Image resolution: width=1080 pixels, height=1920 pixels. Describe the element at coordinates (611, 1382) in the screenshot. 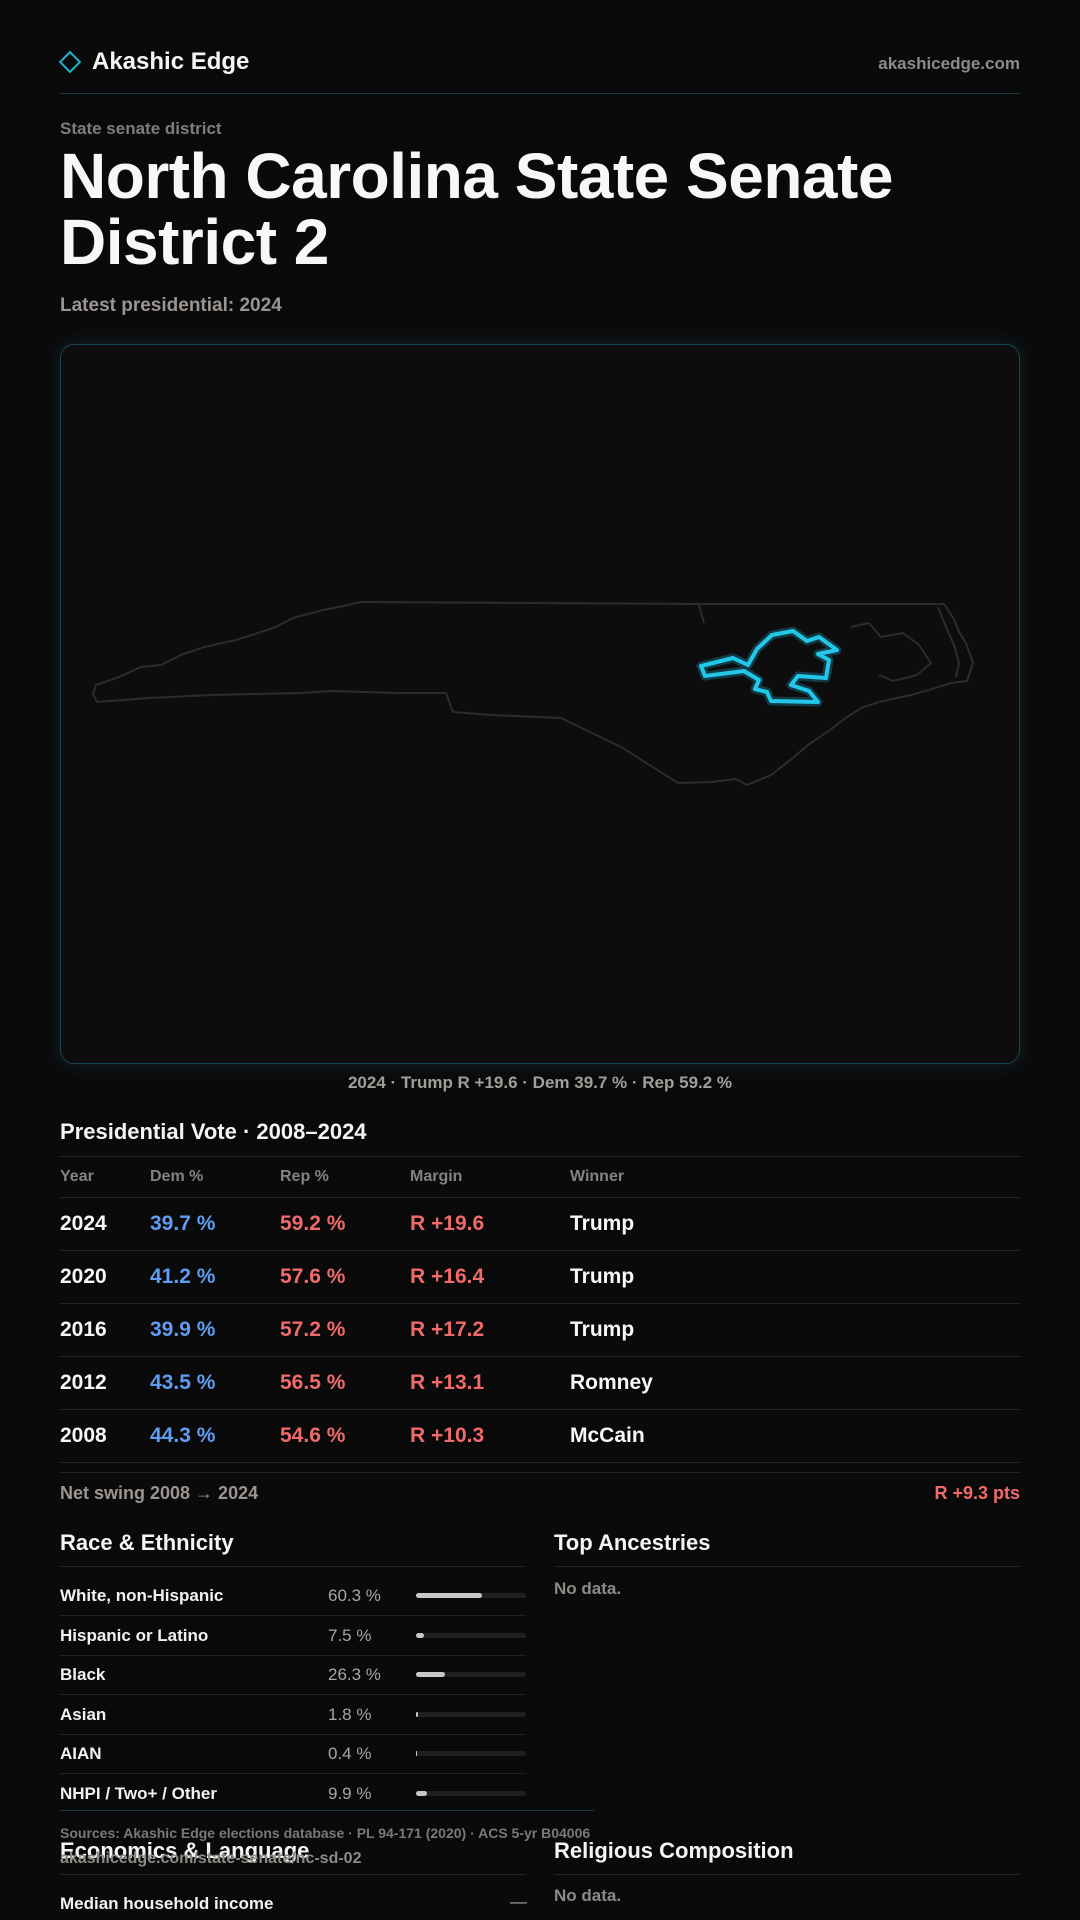

I see `row-winner: Romney` at that location.